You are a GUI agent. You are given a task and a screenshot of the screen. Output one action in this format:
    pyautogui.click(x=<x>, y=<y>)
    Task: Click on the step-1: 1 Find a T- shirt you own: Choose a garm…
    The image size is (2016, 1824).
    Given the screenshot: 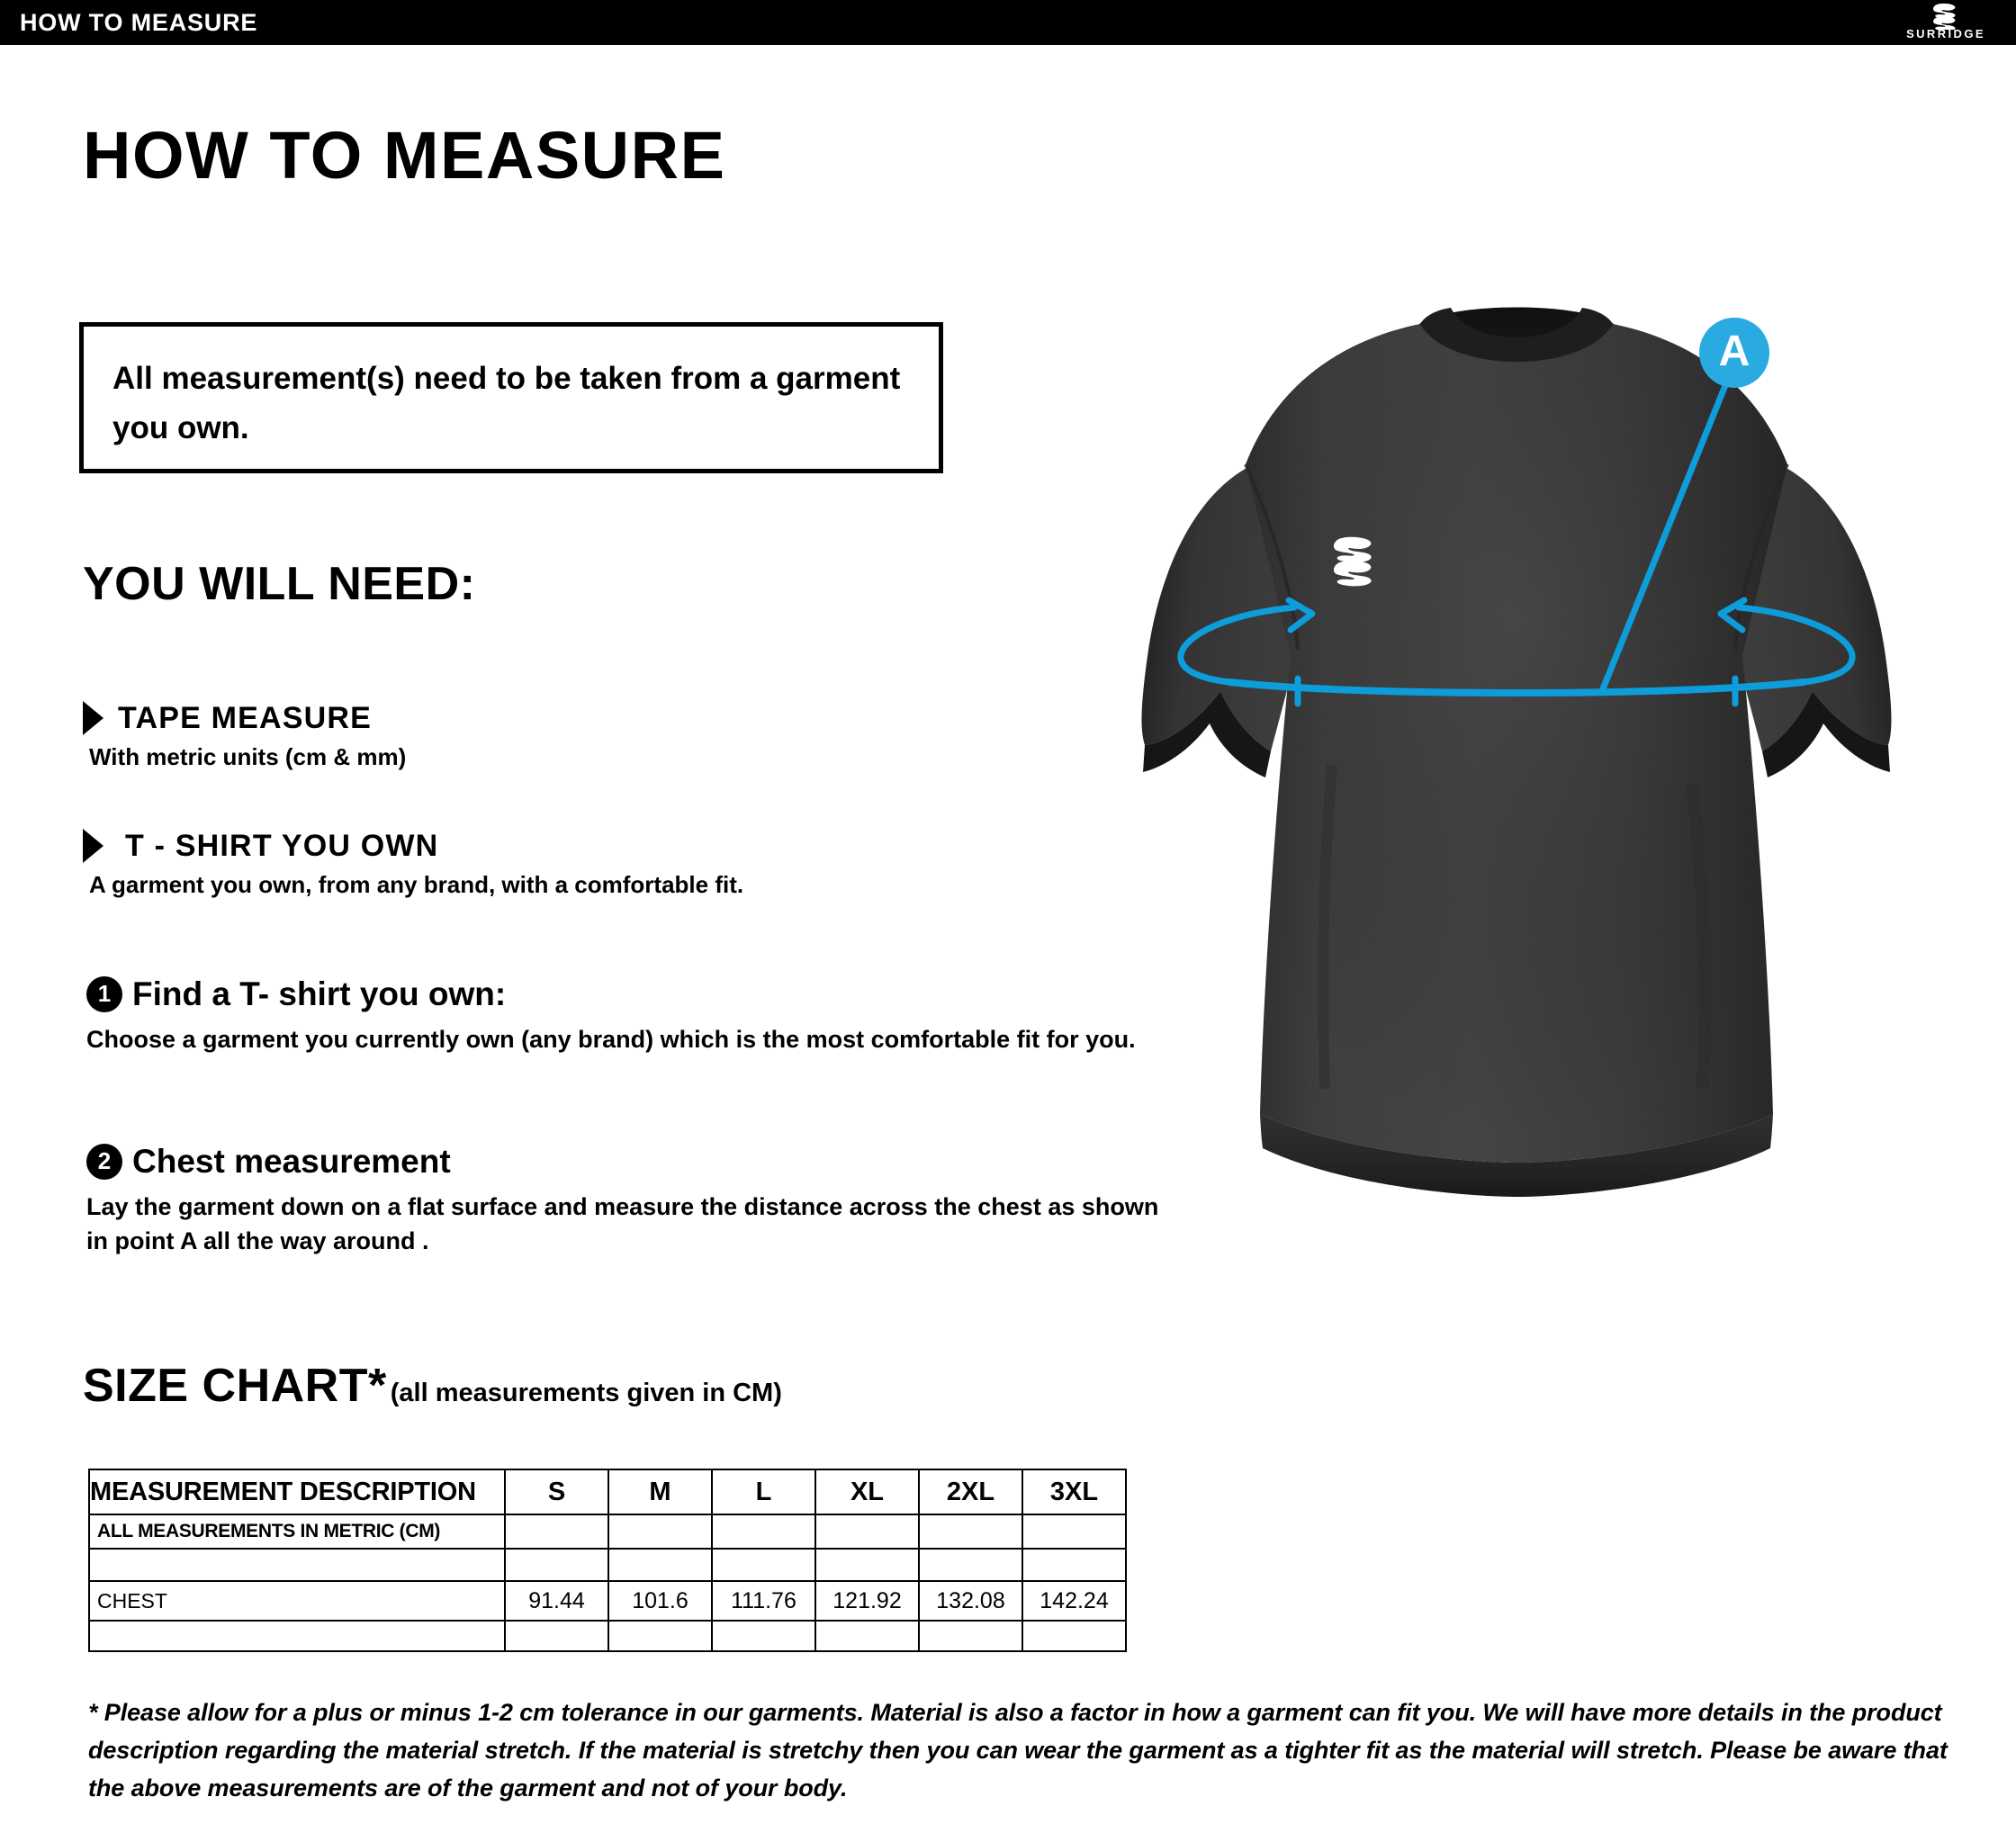 What is the action you would take?
    pyautogui.click(x=626, y=1015)
    